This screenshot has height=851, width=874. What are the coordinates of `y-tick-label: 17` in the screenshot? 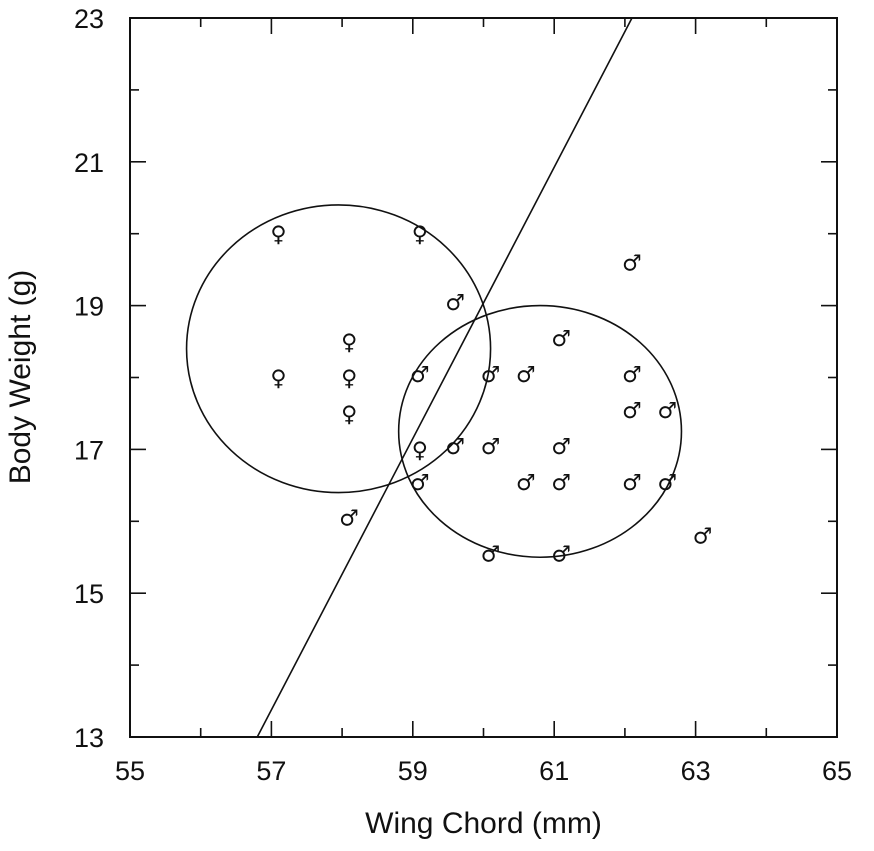 It's located at (89, 450).